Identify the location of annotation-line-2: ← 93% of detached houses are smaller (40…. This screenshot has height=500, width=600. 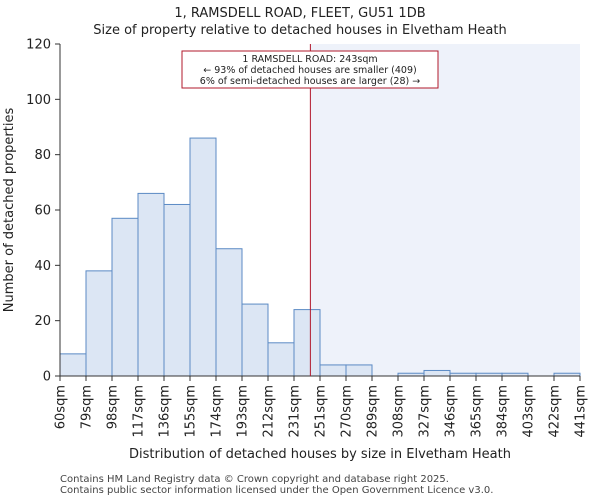
(309, 70).